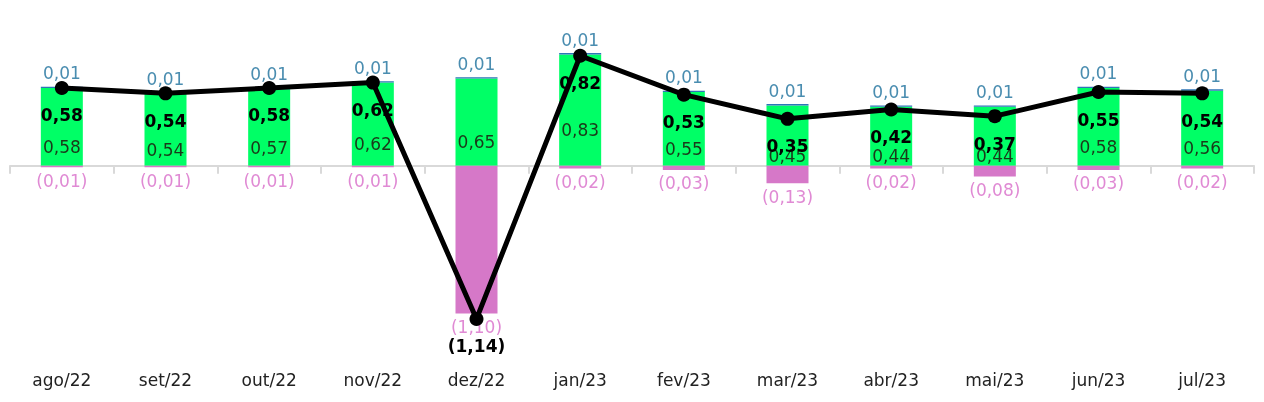  I want to click on data-label: (0,08), so click(995, 190).